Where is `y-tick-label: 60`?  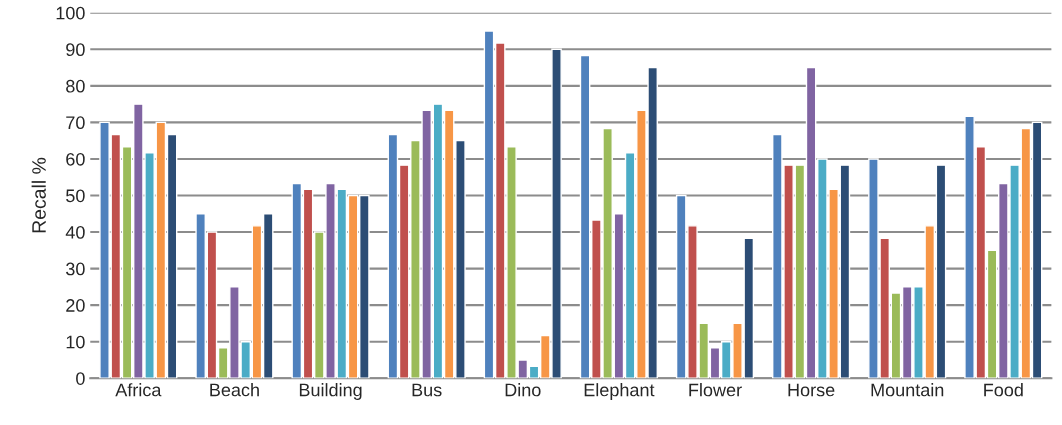 y-tick-label: 60 is located at coordinates (75, 159).